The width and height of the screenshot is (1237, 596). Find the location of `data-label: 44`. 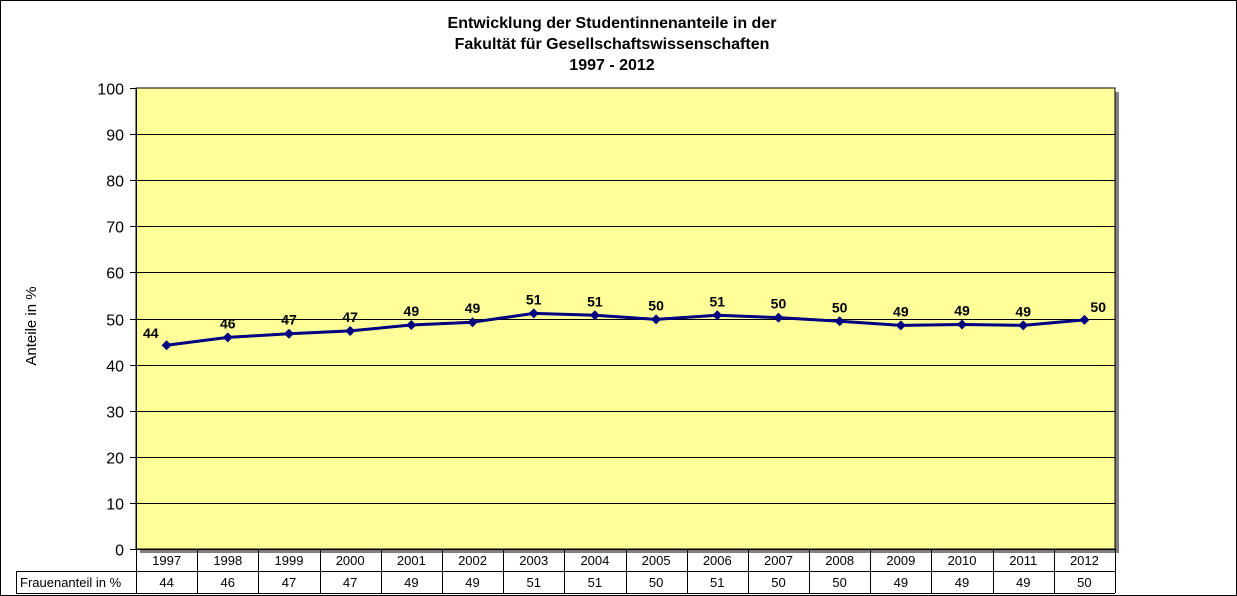

data-label: 44 is located at coordinates (151, 333).